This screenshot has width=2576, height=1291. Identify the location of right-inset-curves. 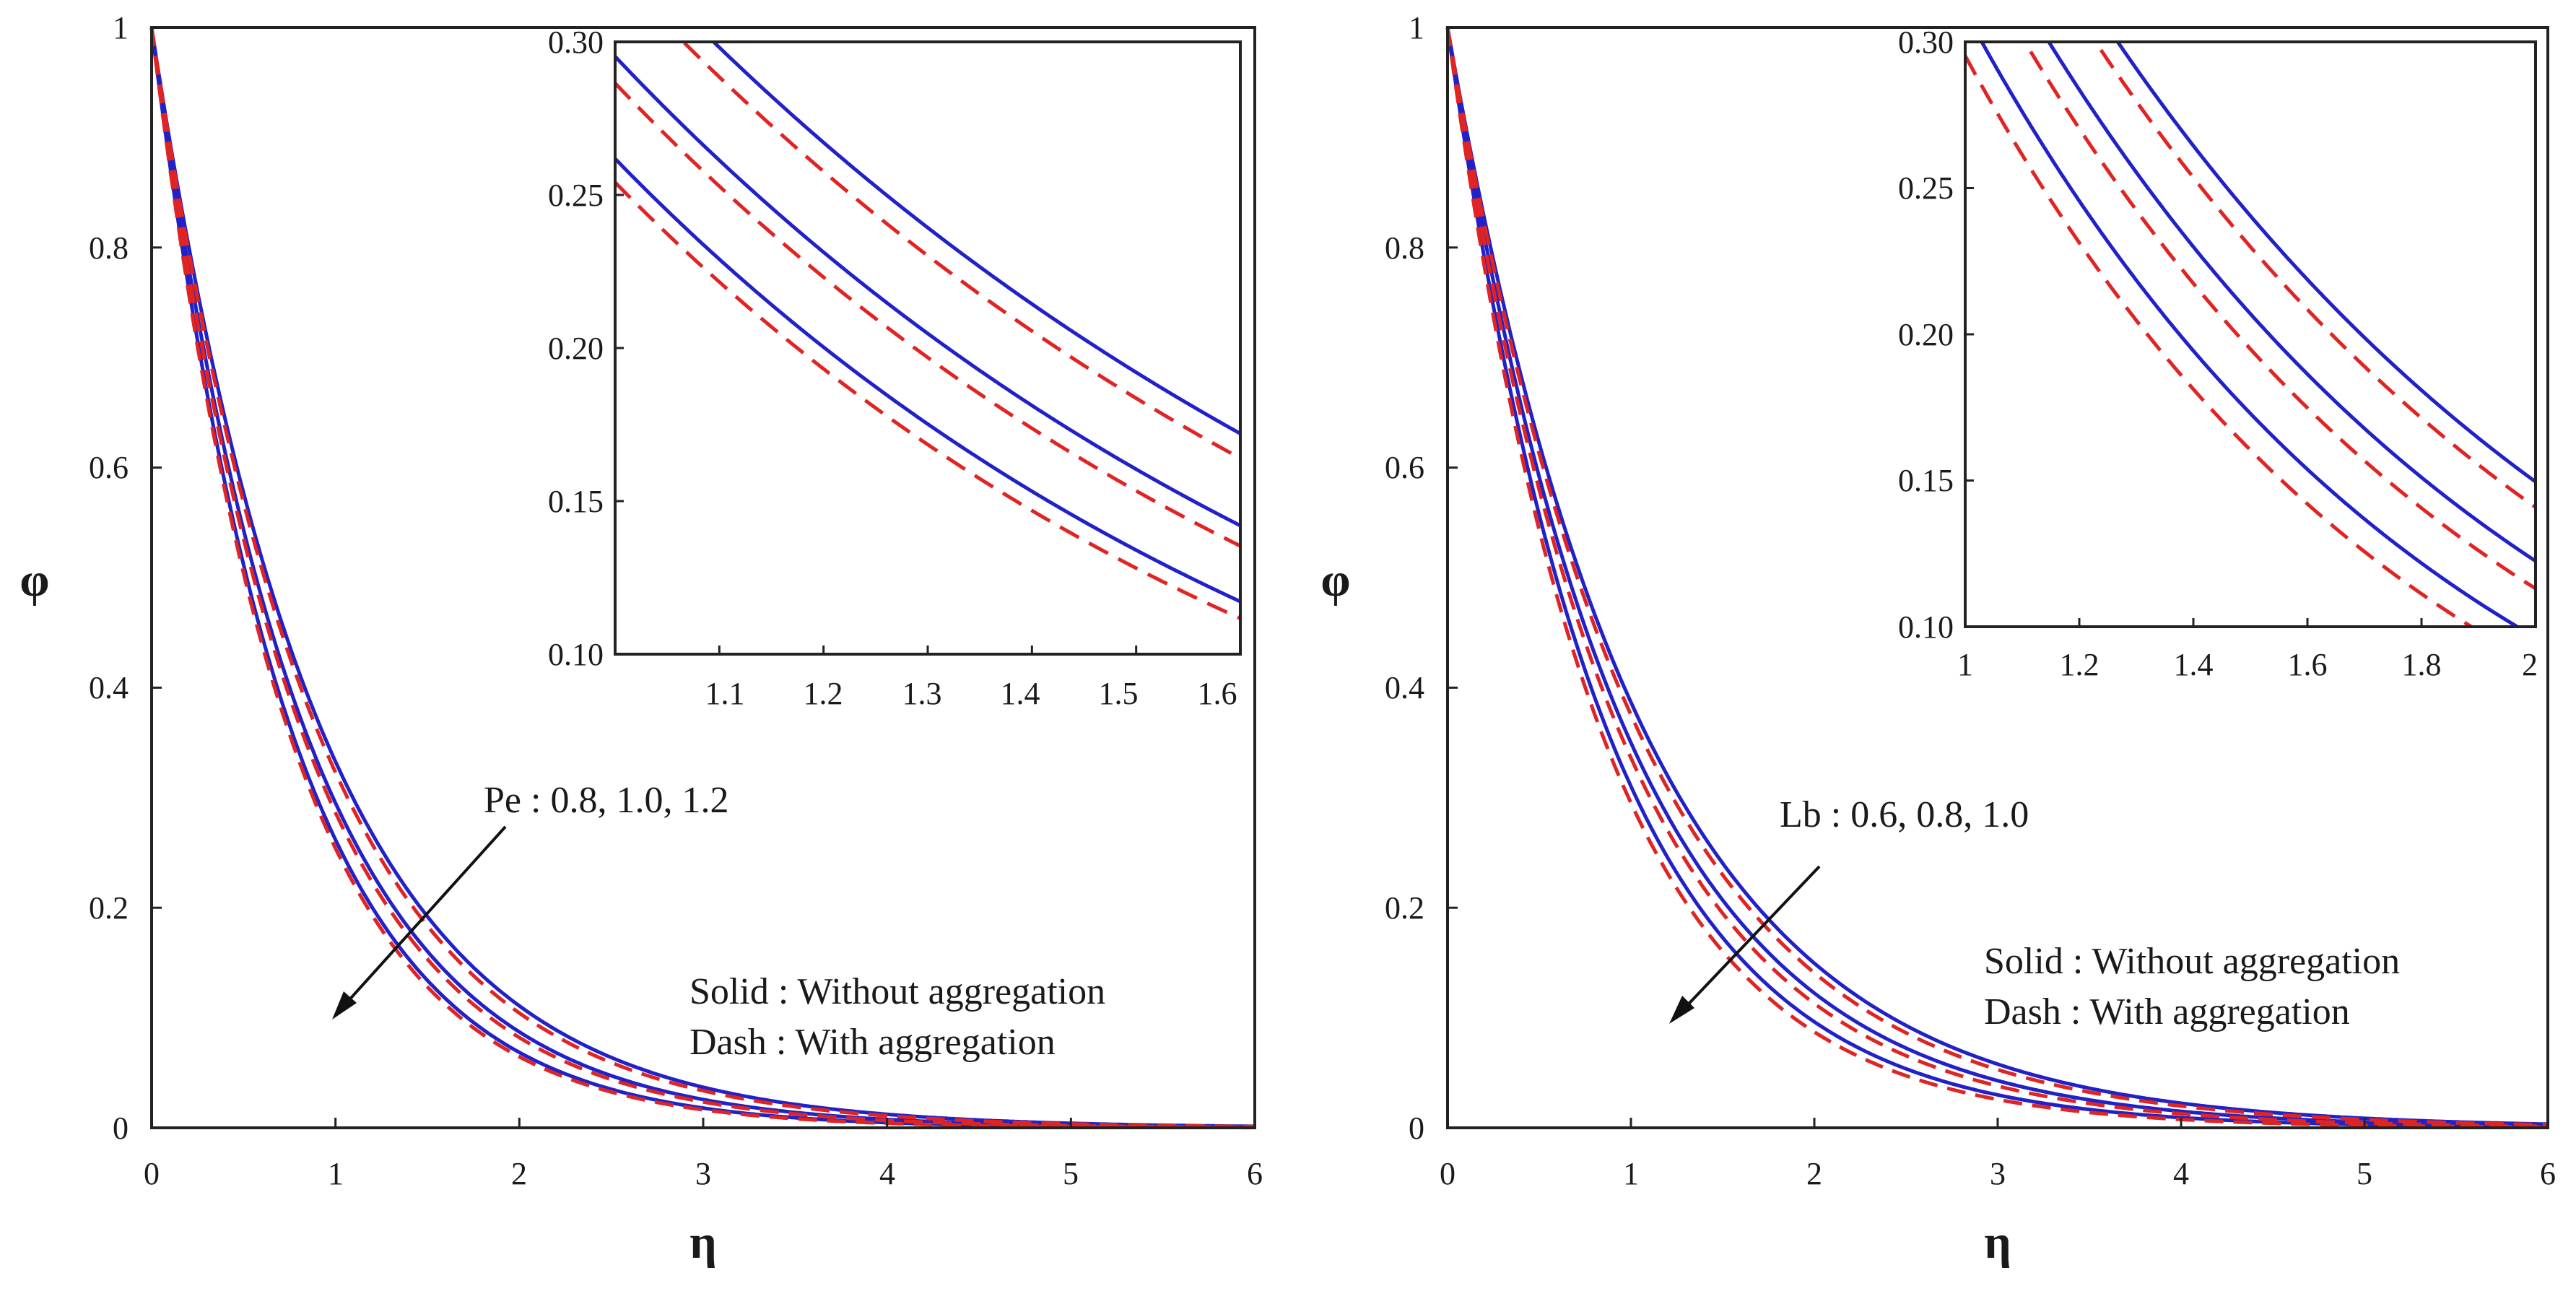
(2250, 334).